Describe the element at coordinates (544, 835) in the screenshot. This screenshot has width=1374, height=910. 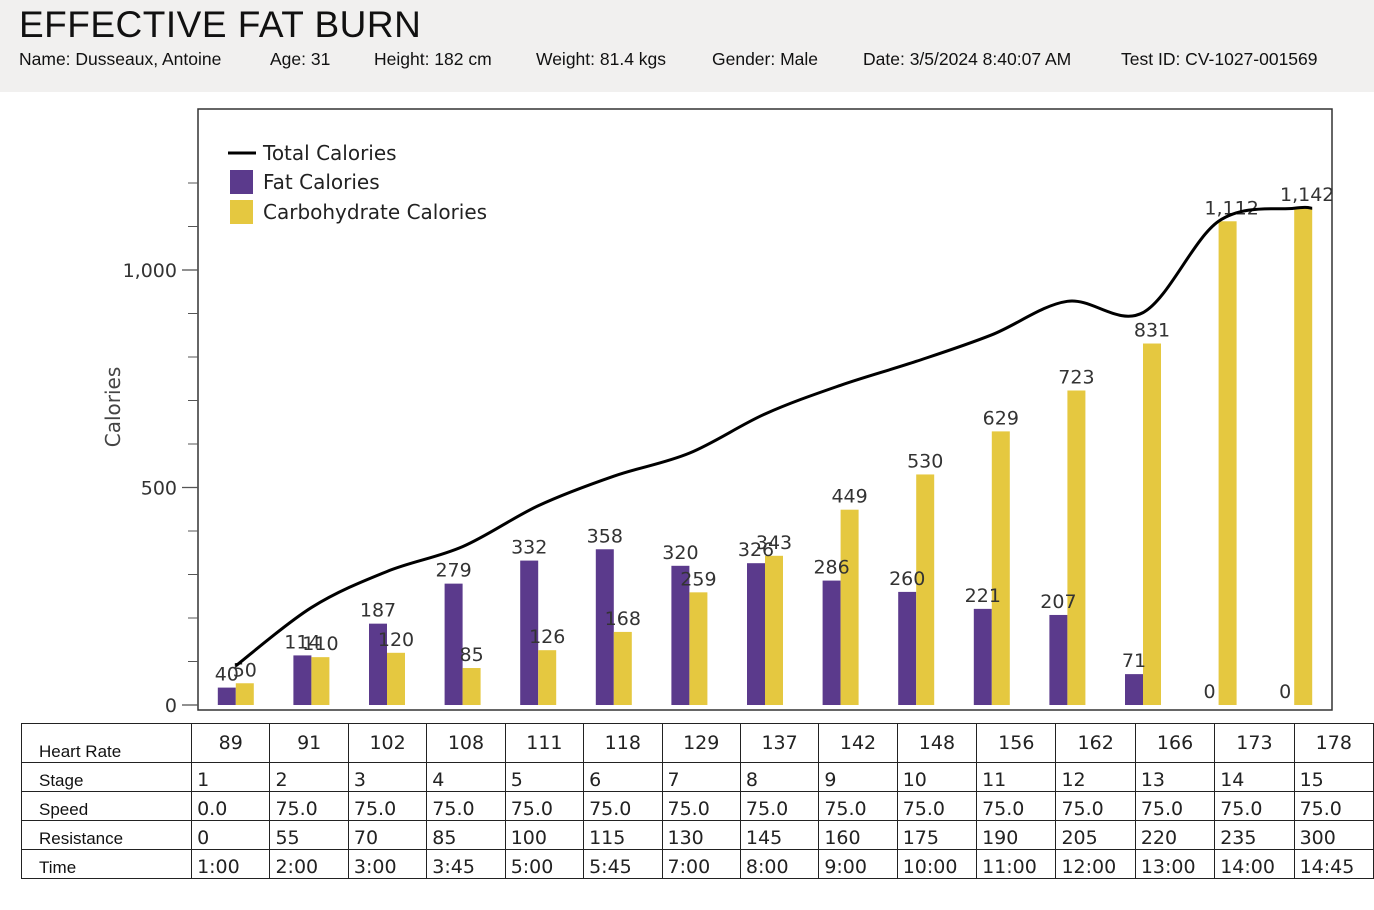
I see `table-cell: 100` at that location.